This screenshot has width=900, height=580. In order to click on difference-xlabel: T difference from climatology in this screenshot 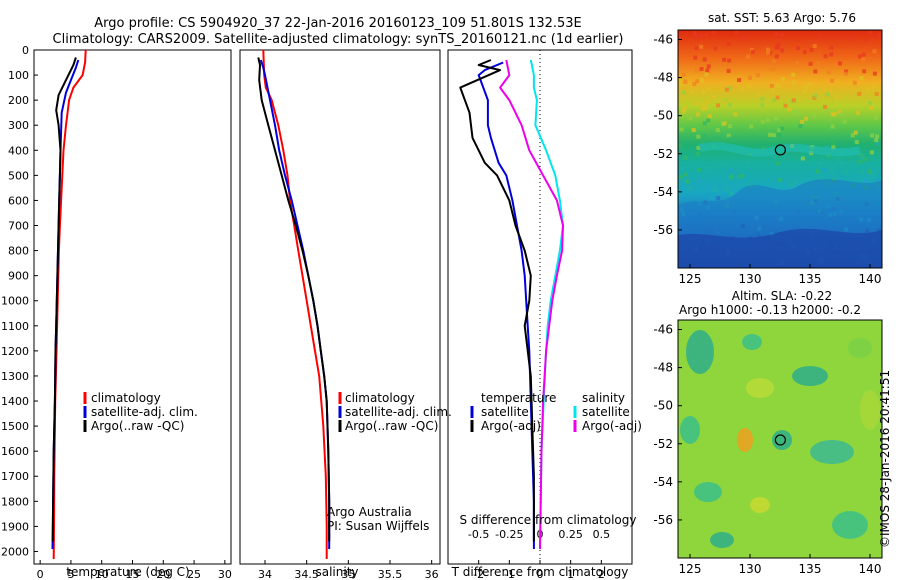, I will do `click(540, 572)`.